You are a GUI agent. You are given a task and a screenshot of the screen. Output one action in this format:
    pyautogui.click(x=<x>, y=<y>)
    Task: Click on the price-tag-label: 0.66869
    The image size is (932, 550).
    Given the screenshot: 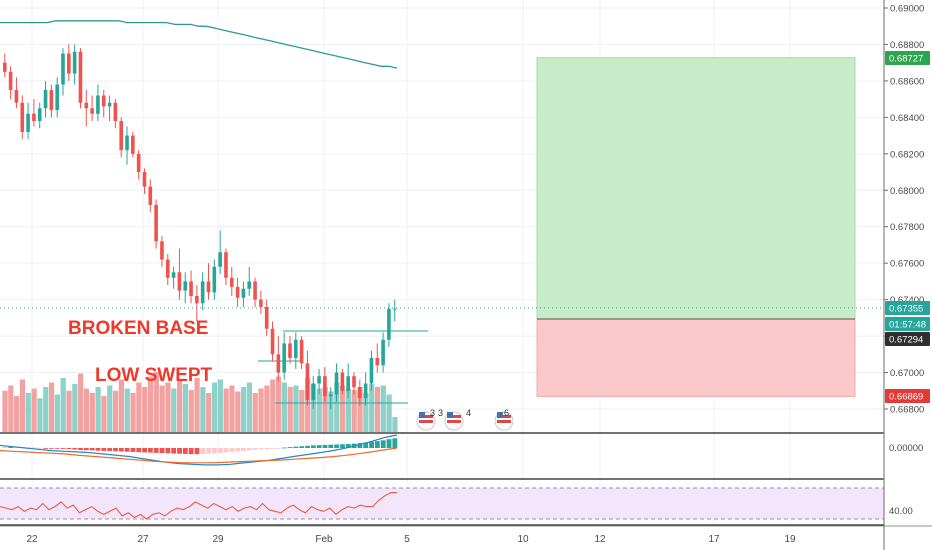 What is the action you would take?
    pyautogui.click(x=906, y=397)
    